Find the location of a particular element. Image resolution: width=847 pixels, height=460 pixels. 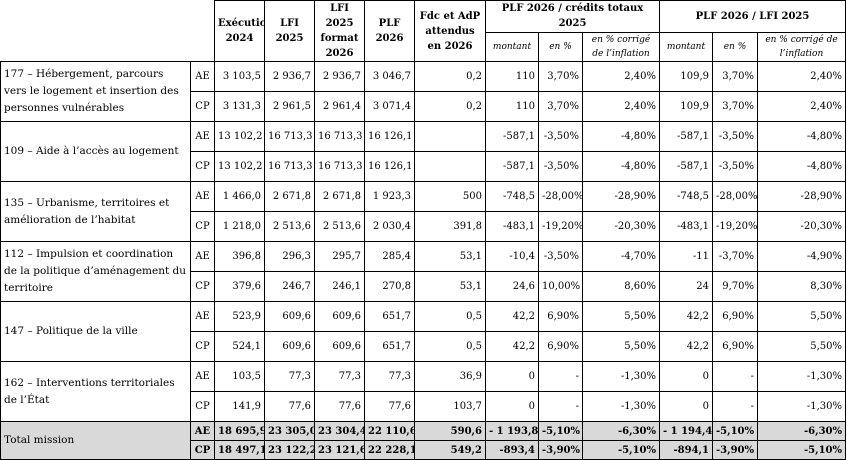

cell-lfi-2025-format-2026: 23 304,4 is located at coordinates (339, 431).